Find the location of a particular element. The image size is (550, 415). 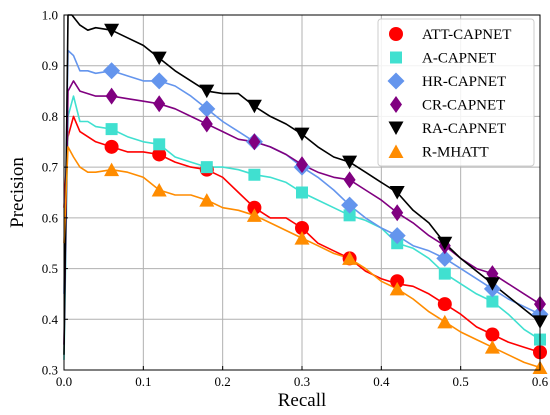

y-tick-label: 0.8 is located at coordinates (50, 116).